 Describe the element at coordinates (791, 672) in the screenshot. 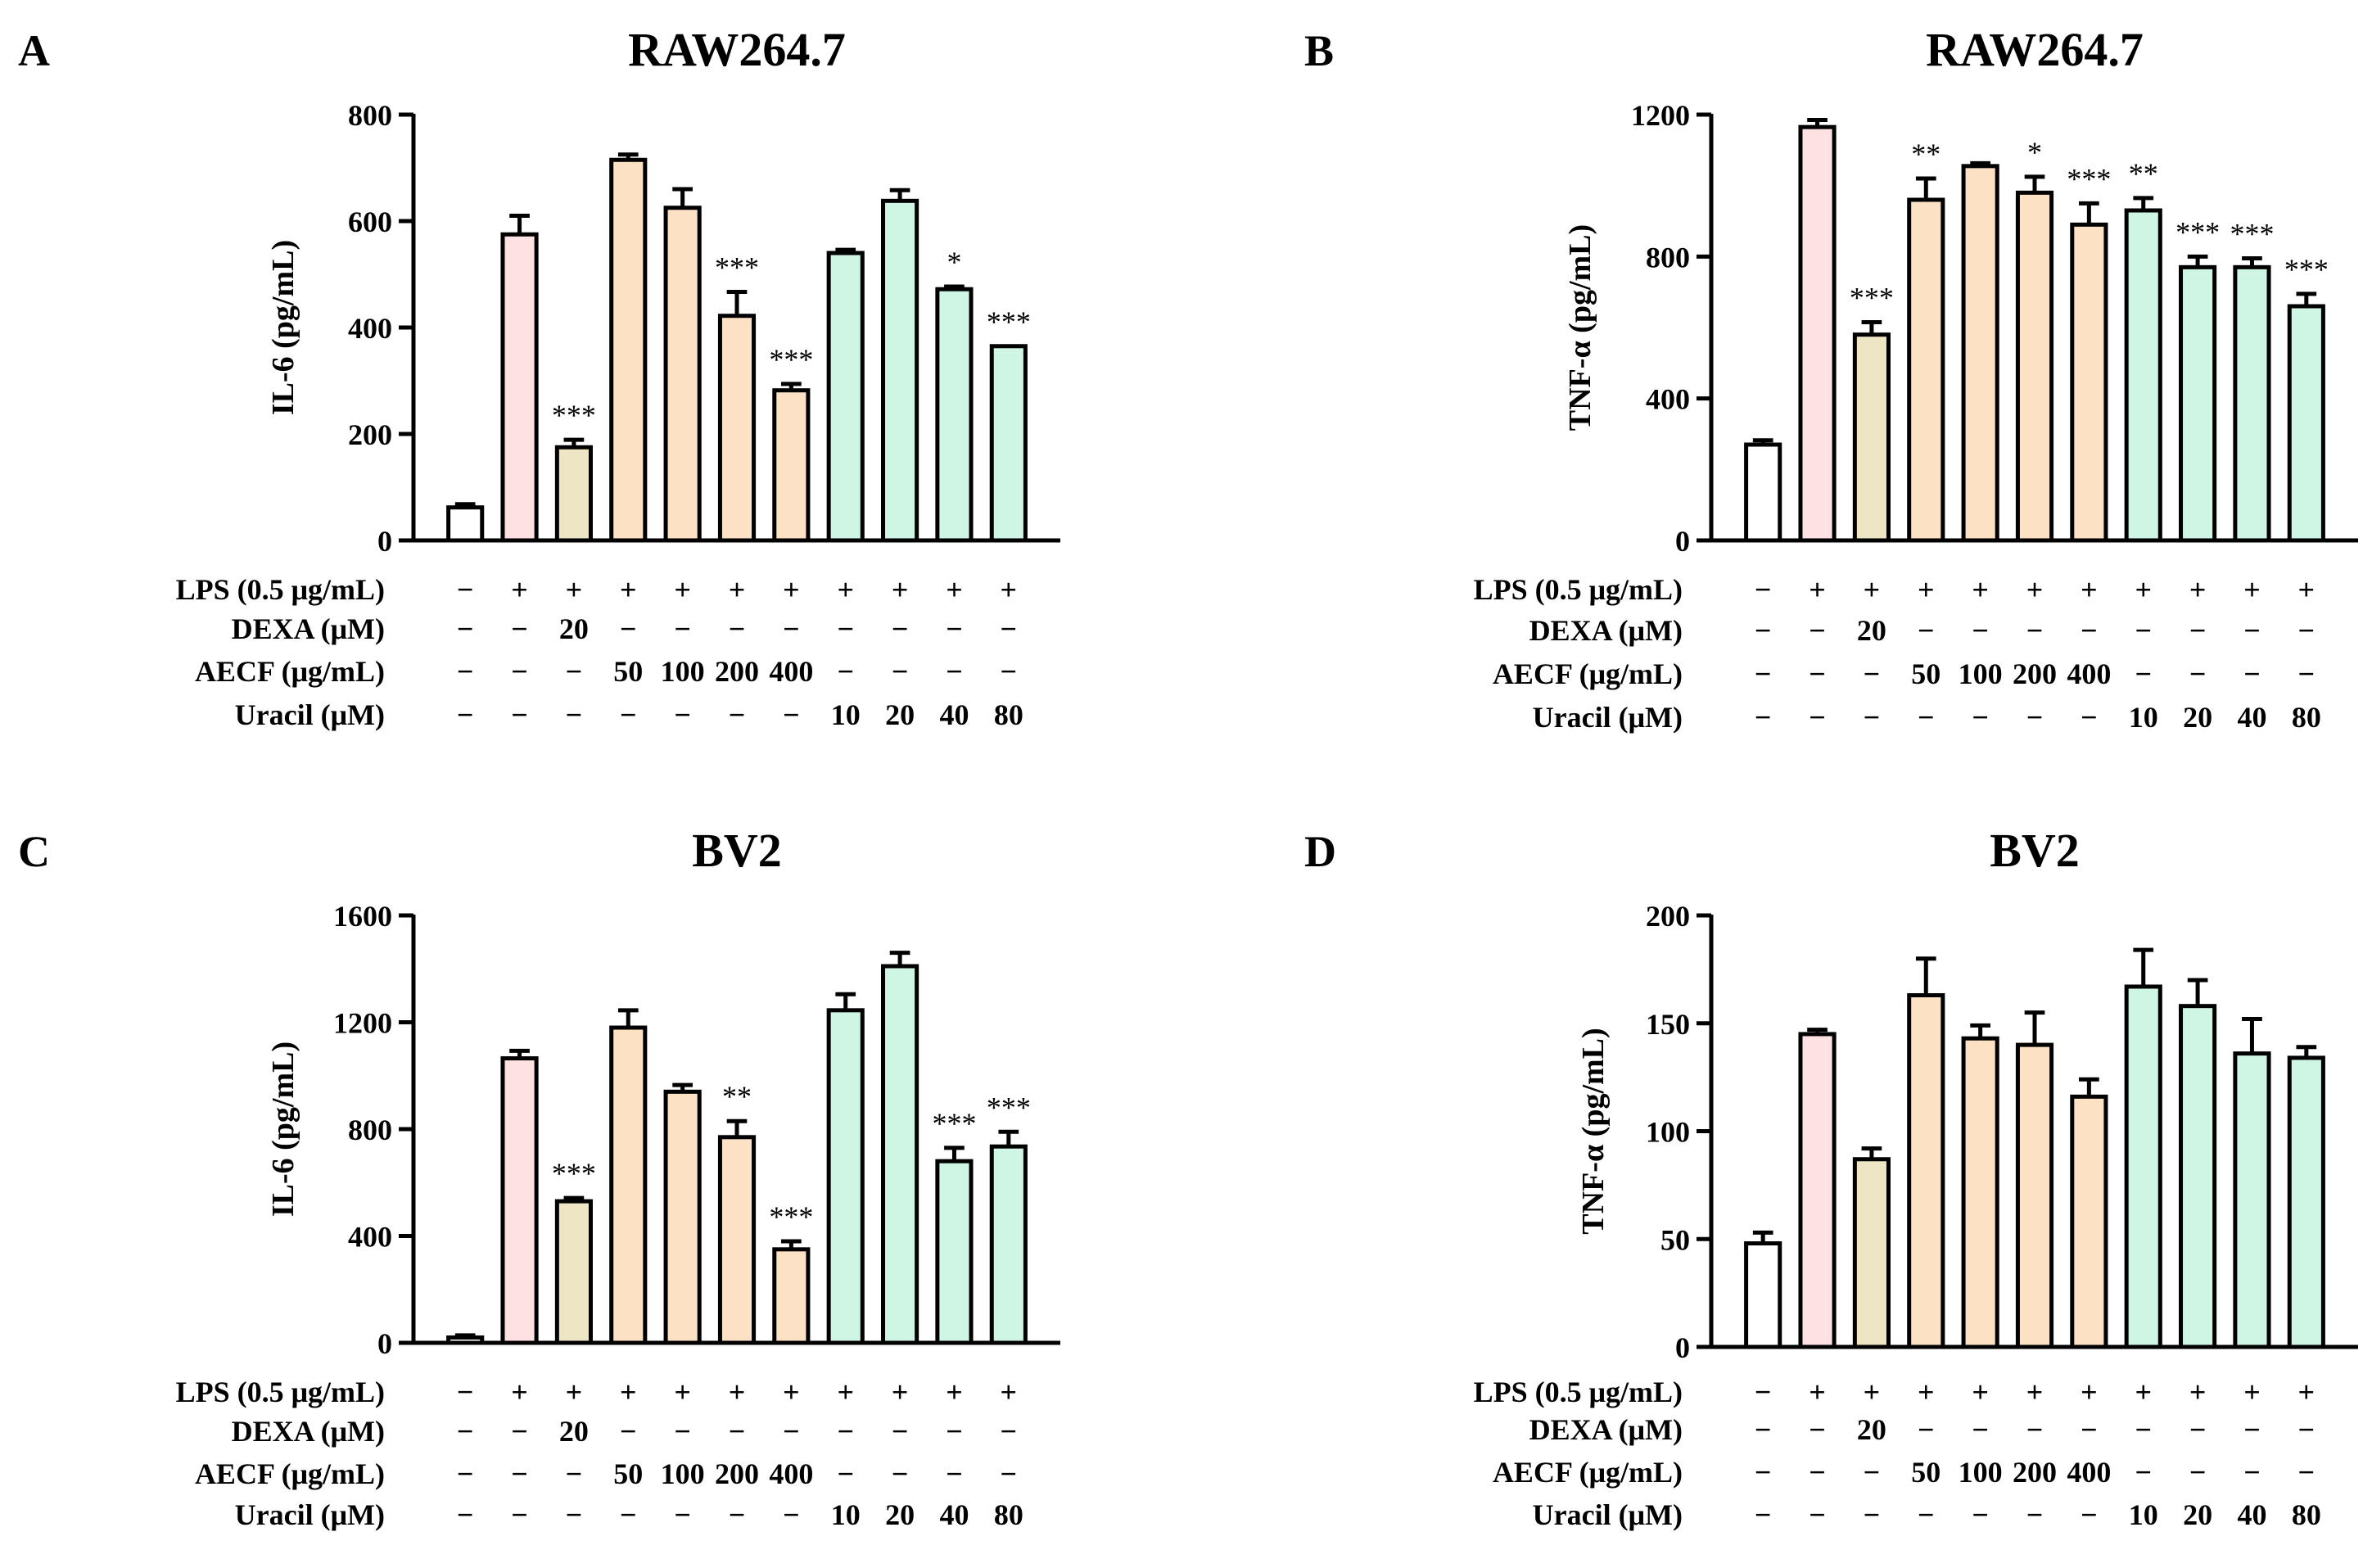

I see `condition-value: 400` at that location.